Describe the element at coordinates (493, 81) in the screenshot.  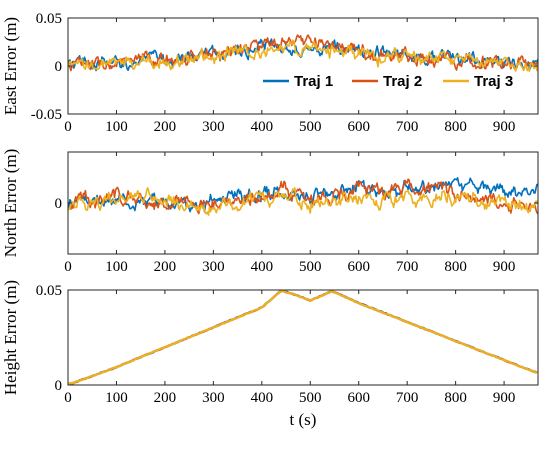
I see `legend-label: Traj 3` at that location.